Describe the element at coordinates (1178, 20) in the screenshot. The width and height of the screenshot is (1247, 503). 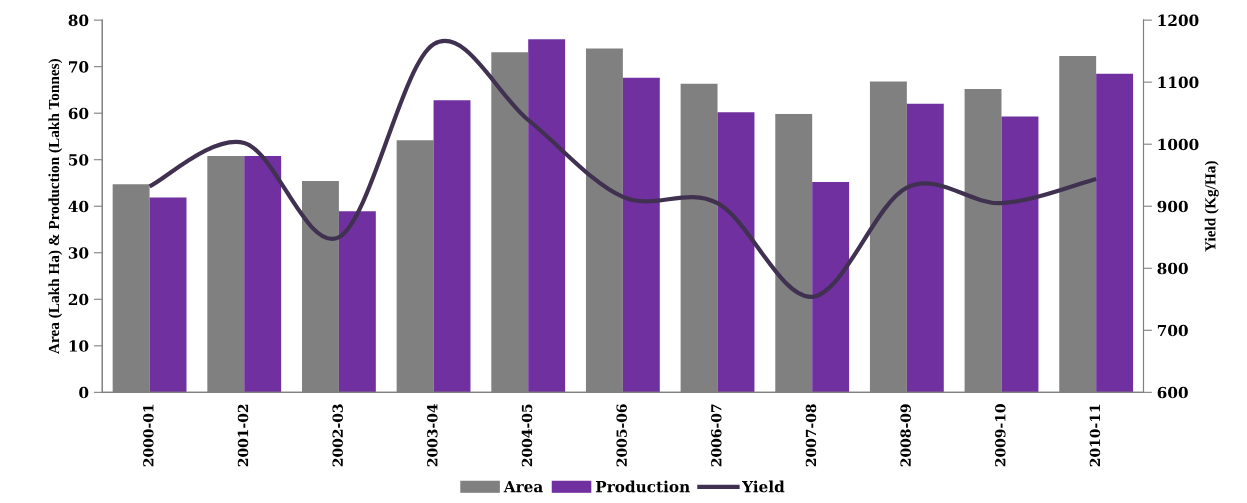
I see `y2-tick-label: 1200` at that location.